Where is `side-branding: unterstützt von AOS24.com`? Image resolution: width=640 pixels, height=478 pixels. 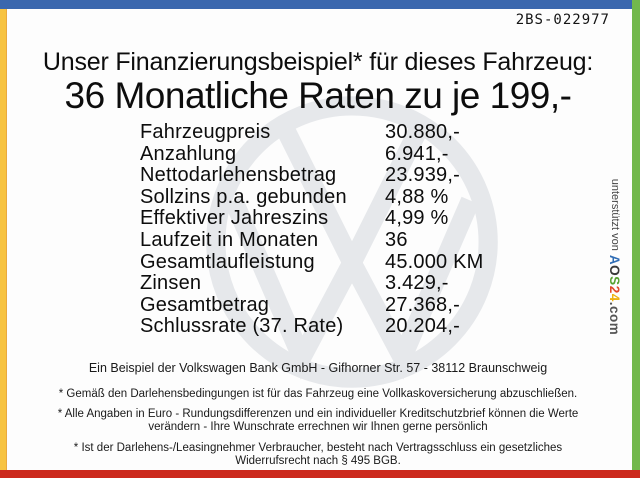
side-branding: unterstützt von AOS24.com is located at coordinates (615, 257).